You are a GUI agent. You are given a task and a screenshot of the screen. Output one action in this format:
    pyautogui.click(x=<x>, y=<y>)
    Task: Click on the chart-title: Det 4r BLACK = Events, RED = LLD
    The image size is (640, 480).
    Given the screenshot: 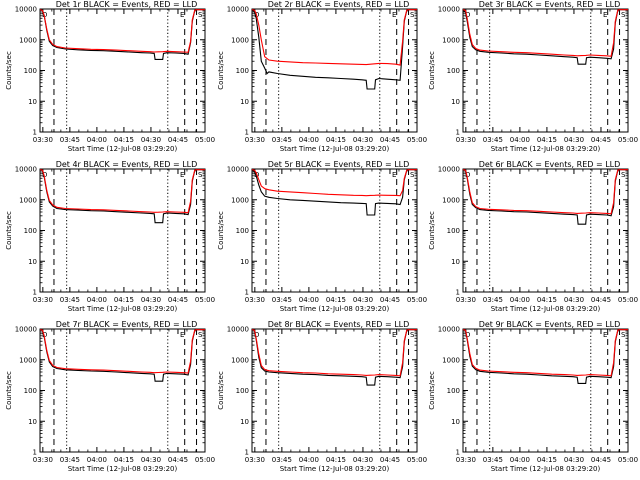 What is the action you would take?
    pyautogui.click(x=127, y=164)
    